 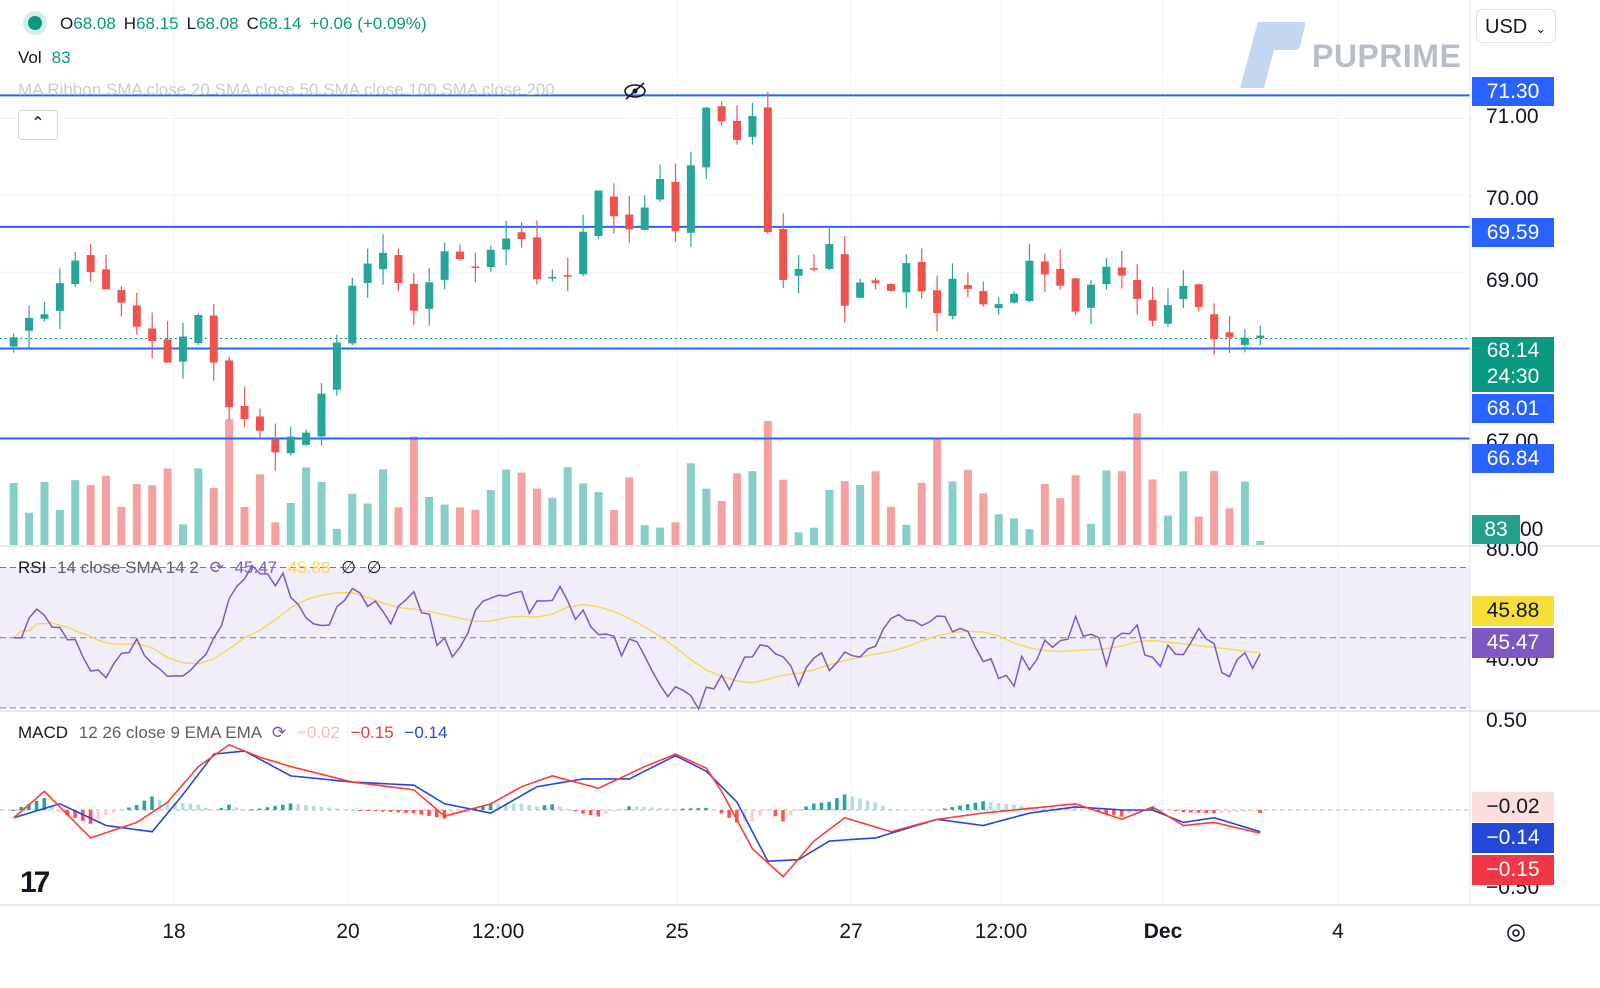 I want to click on open-label: O, so click(x=67, y=23).